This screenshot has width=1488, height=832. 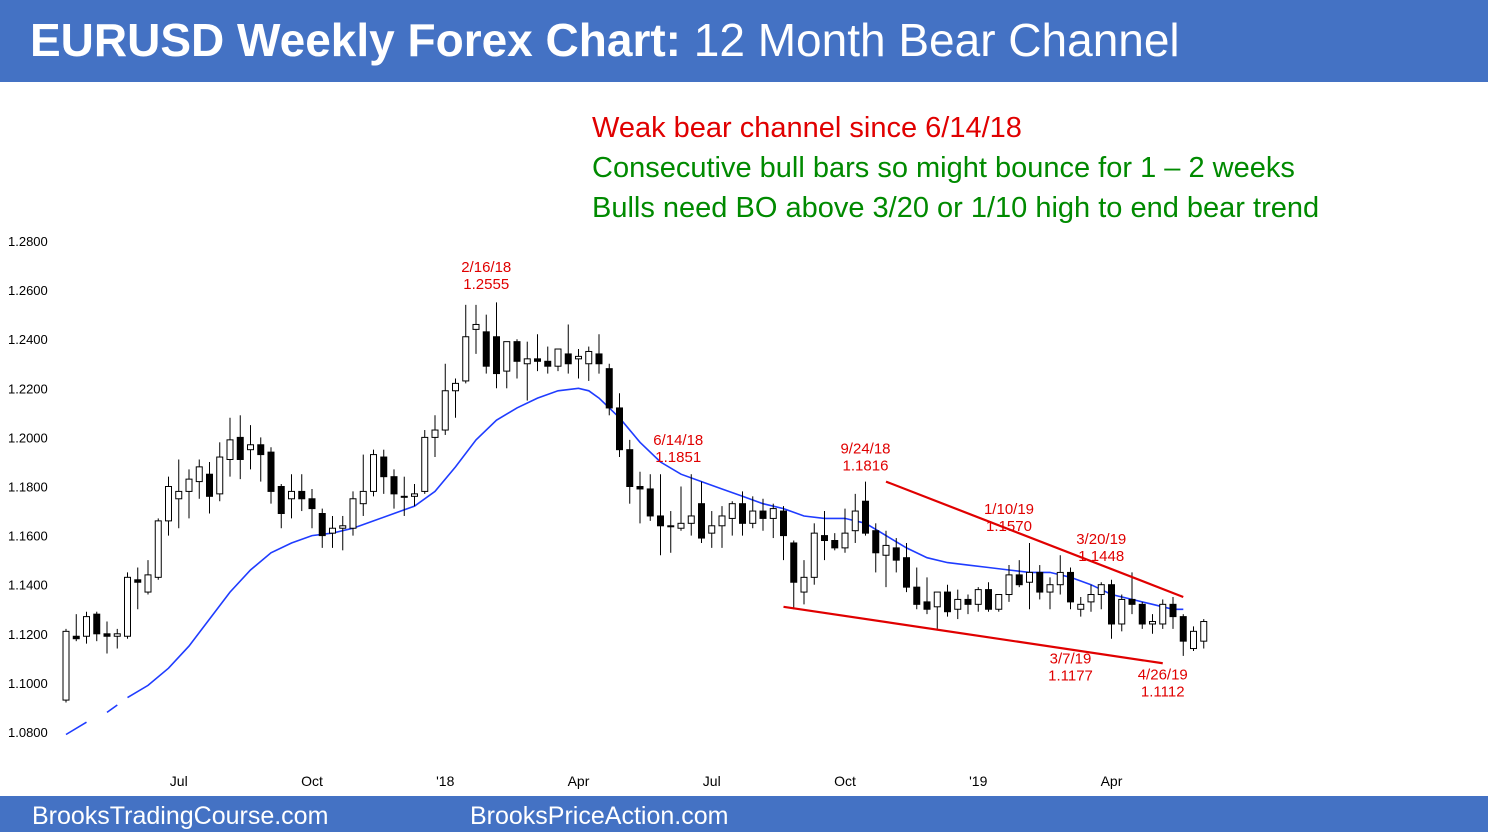 I want to click on x-tick-label: Oct, so click(x=312, y=781).